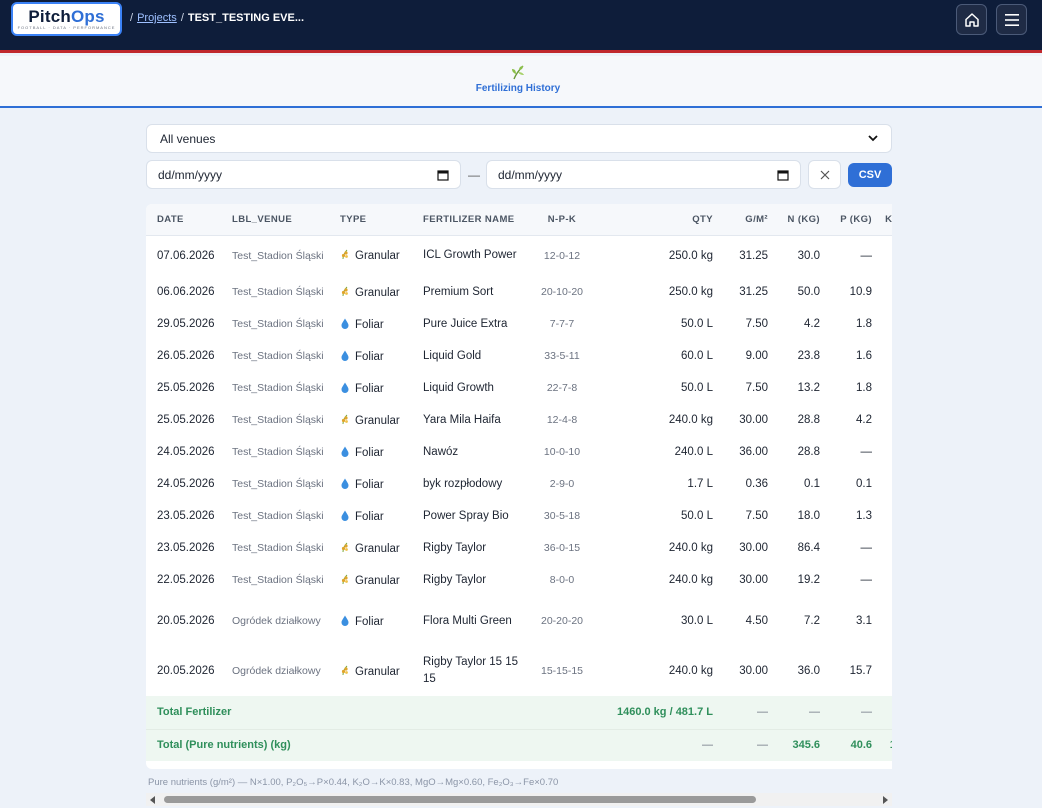 This screenshot has height=808, width=1042. What do you see at coordinates (170, 219) in the screenshot?
I see `column-header-date: DATE` at bounding box center [170, 219].